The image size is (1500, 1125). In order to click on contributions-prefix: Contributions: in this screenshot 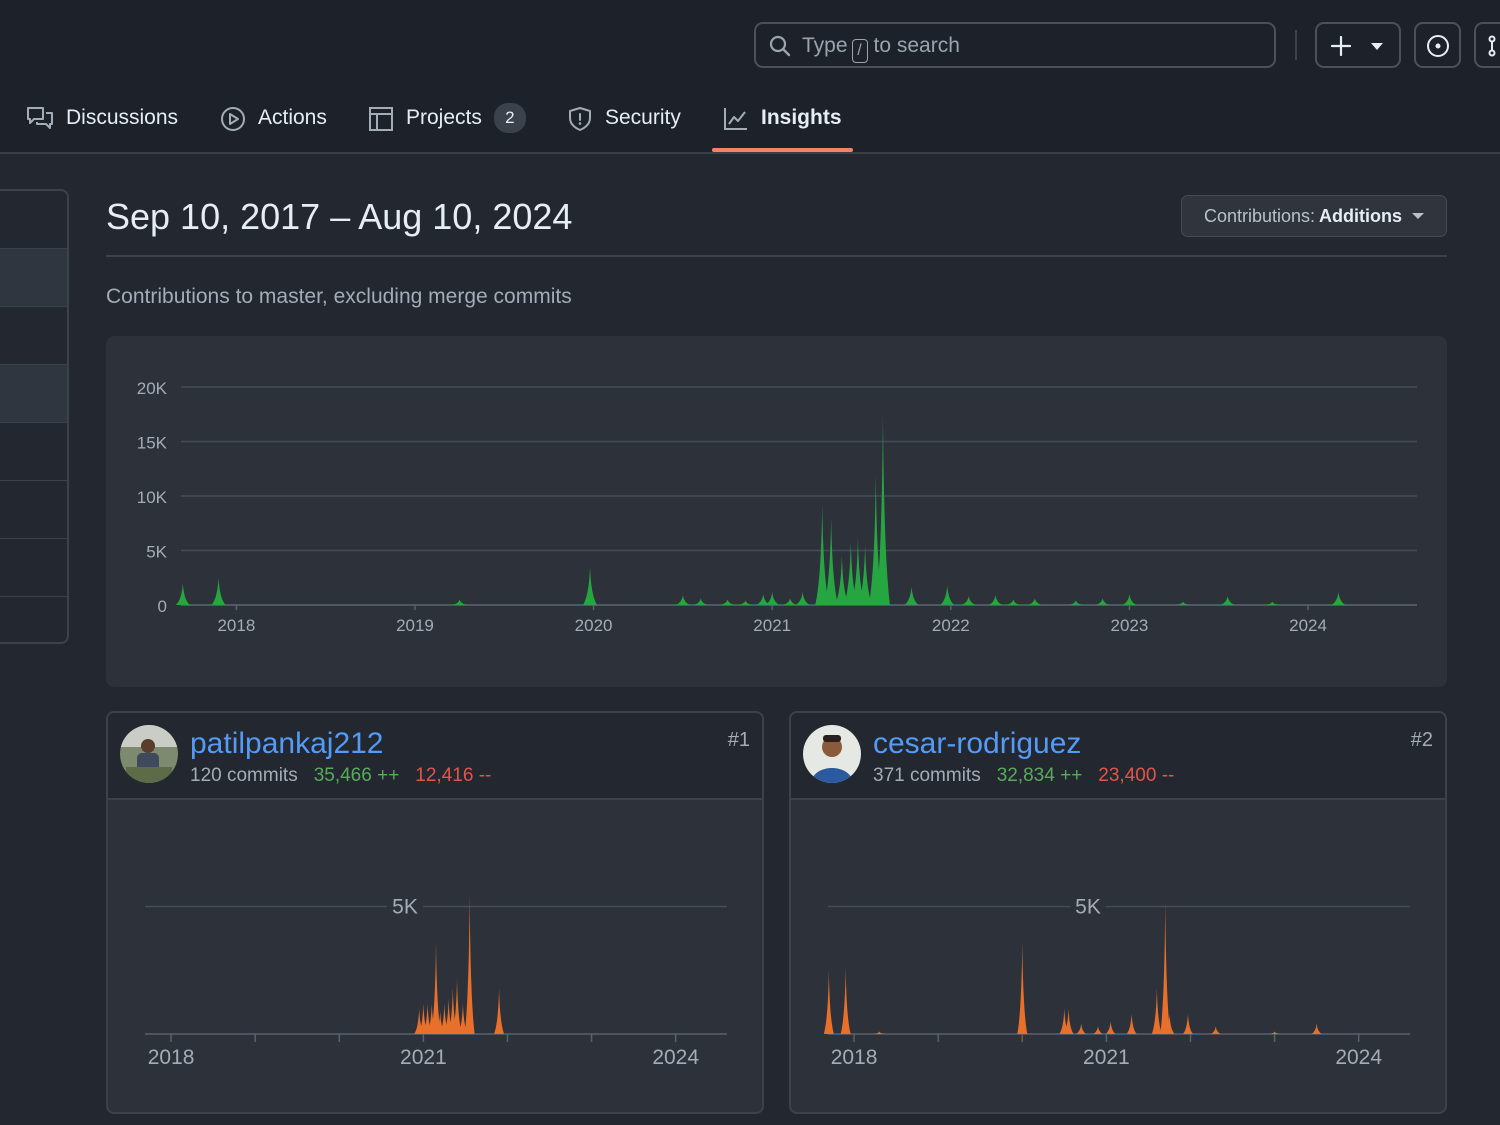, I will do `click(1259, 215)`.